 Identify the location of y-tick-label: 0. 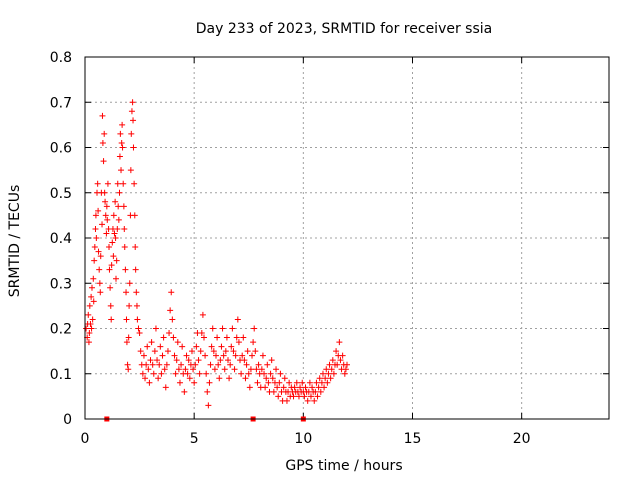
(67, 420).